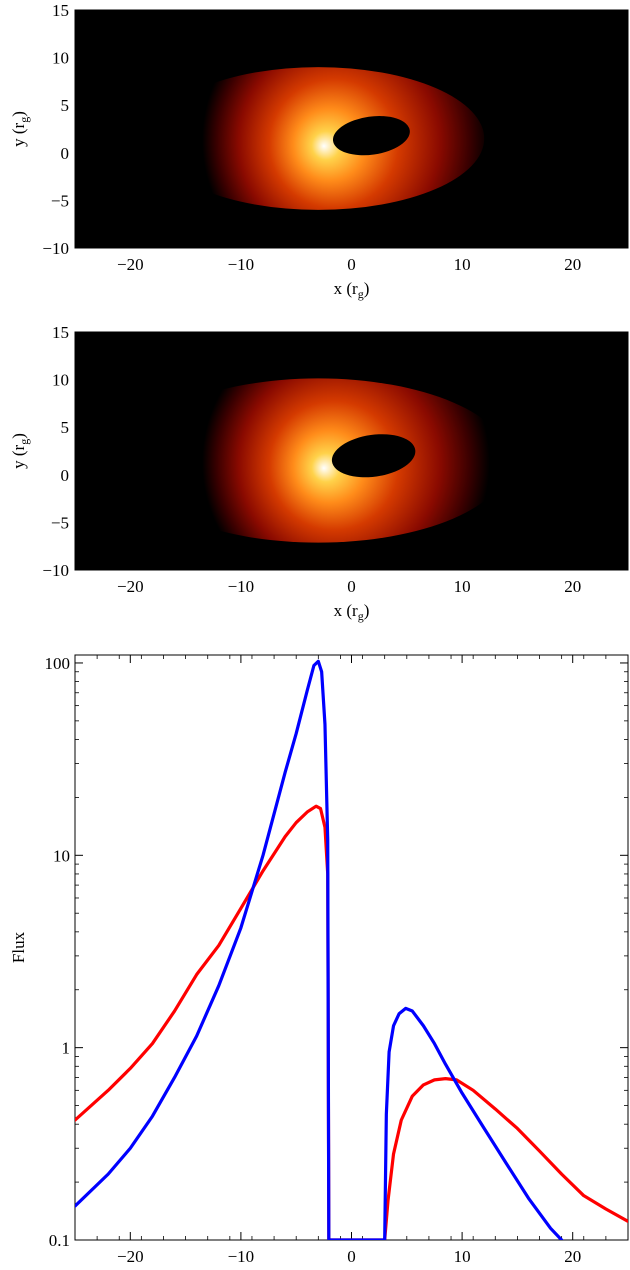  What do you see at coordinates (66, 1048) in the screenshot?
I see `y-tick-label: 1` at bounding box center [66, 1048].